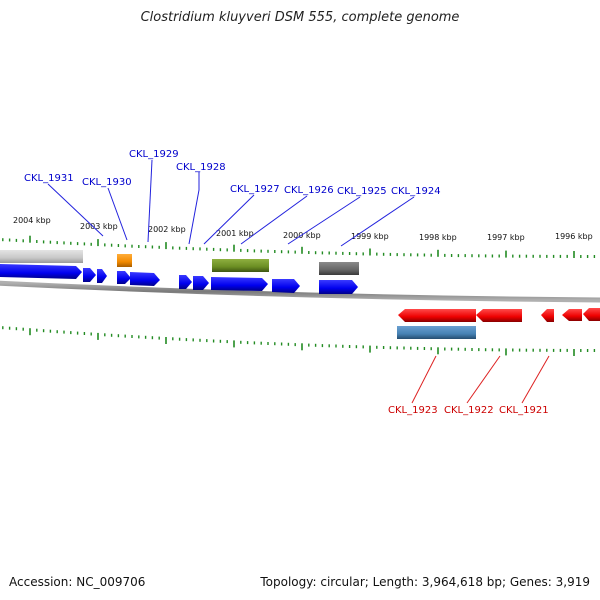 The width and height of the screenshot is (600, 600). What do you see at coordinates (41, 256) in the screenshot?
I see `feature-lightgray` at bounding box center [41, 256].